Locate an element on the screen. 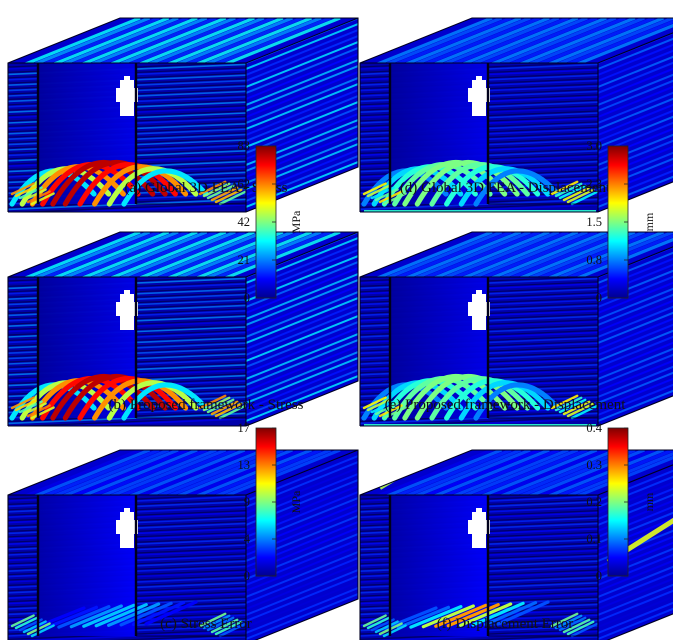  colorbar-tick-label: 0.8 is located at coordinates (594, 260).